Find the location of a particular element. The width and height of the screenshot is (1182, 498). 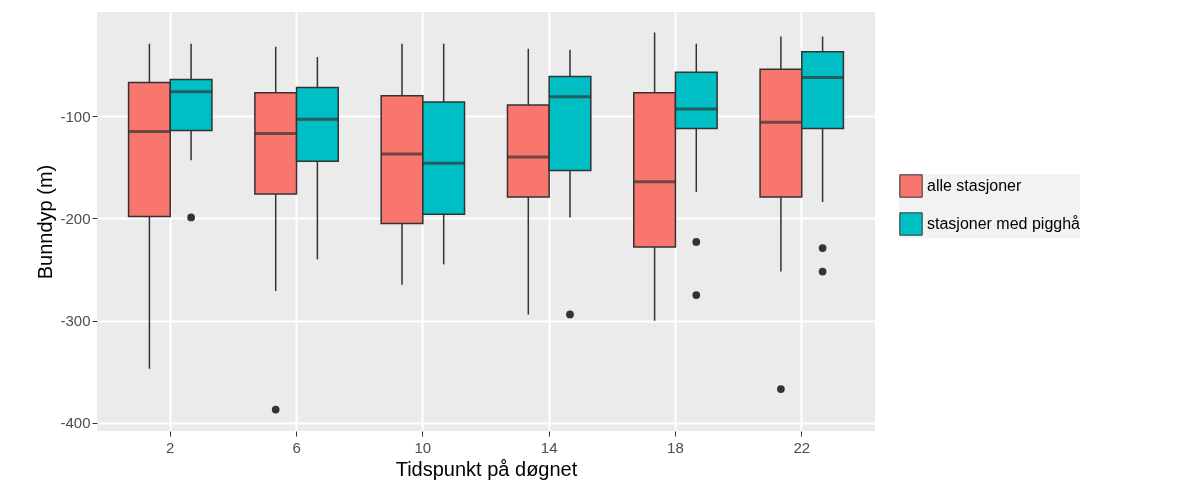

y-tick-label: -100 is located at coordinates (75, 116).